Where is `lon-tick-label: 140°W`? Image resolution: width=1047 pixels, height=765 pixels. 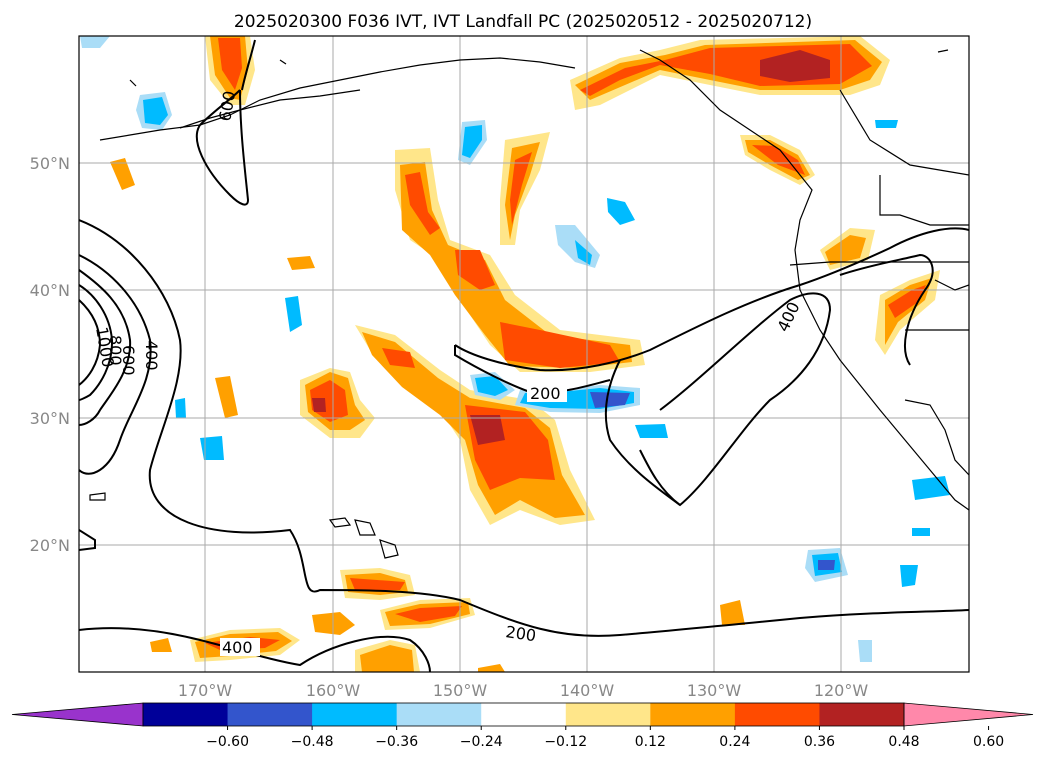 lon-tick-label: 140°W is located at coordinates (587, 690).